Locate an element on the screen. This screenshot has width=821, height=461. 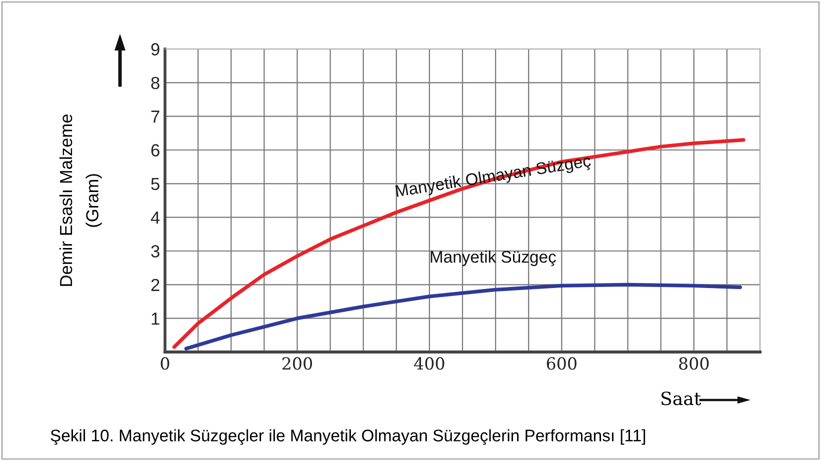
x-tick-label: 800 is located at coordinates (694, 363).